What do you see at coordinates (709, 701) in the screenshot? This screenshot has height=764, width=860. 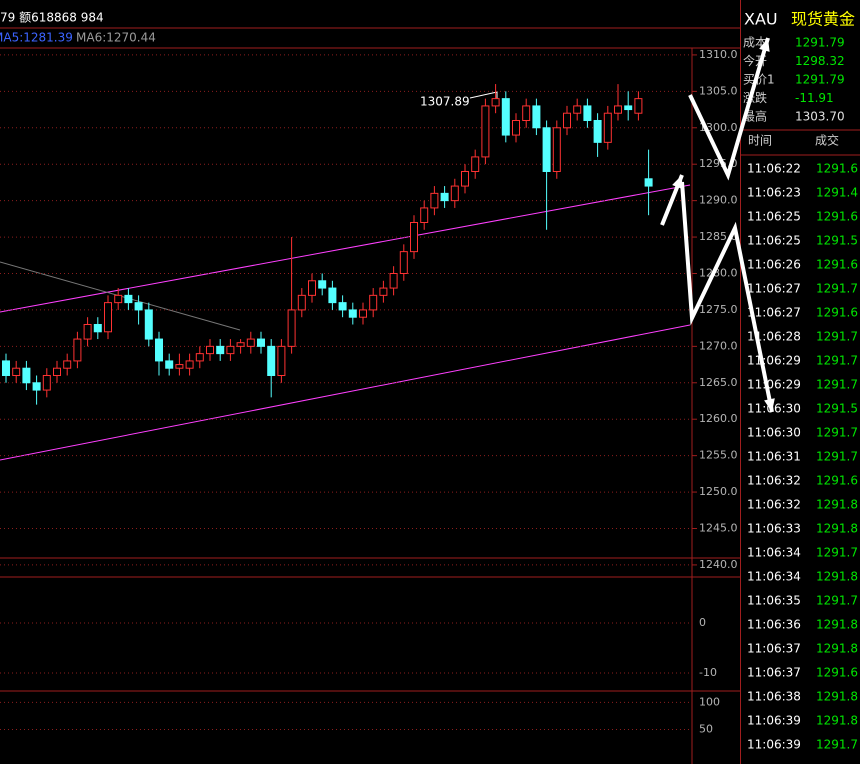 I see `y-tick-label: 100` at bounding box center [709, 701].